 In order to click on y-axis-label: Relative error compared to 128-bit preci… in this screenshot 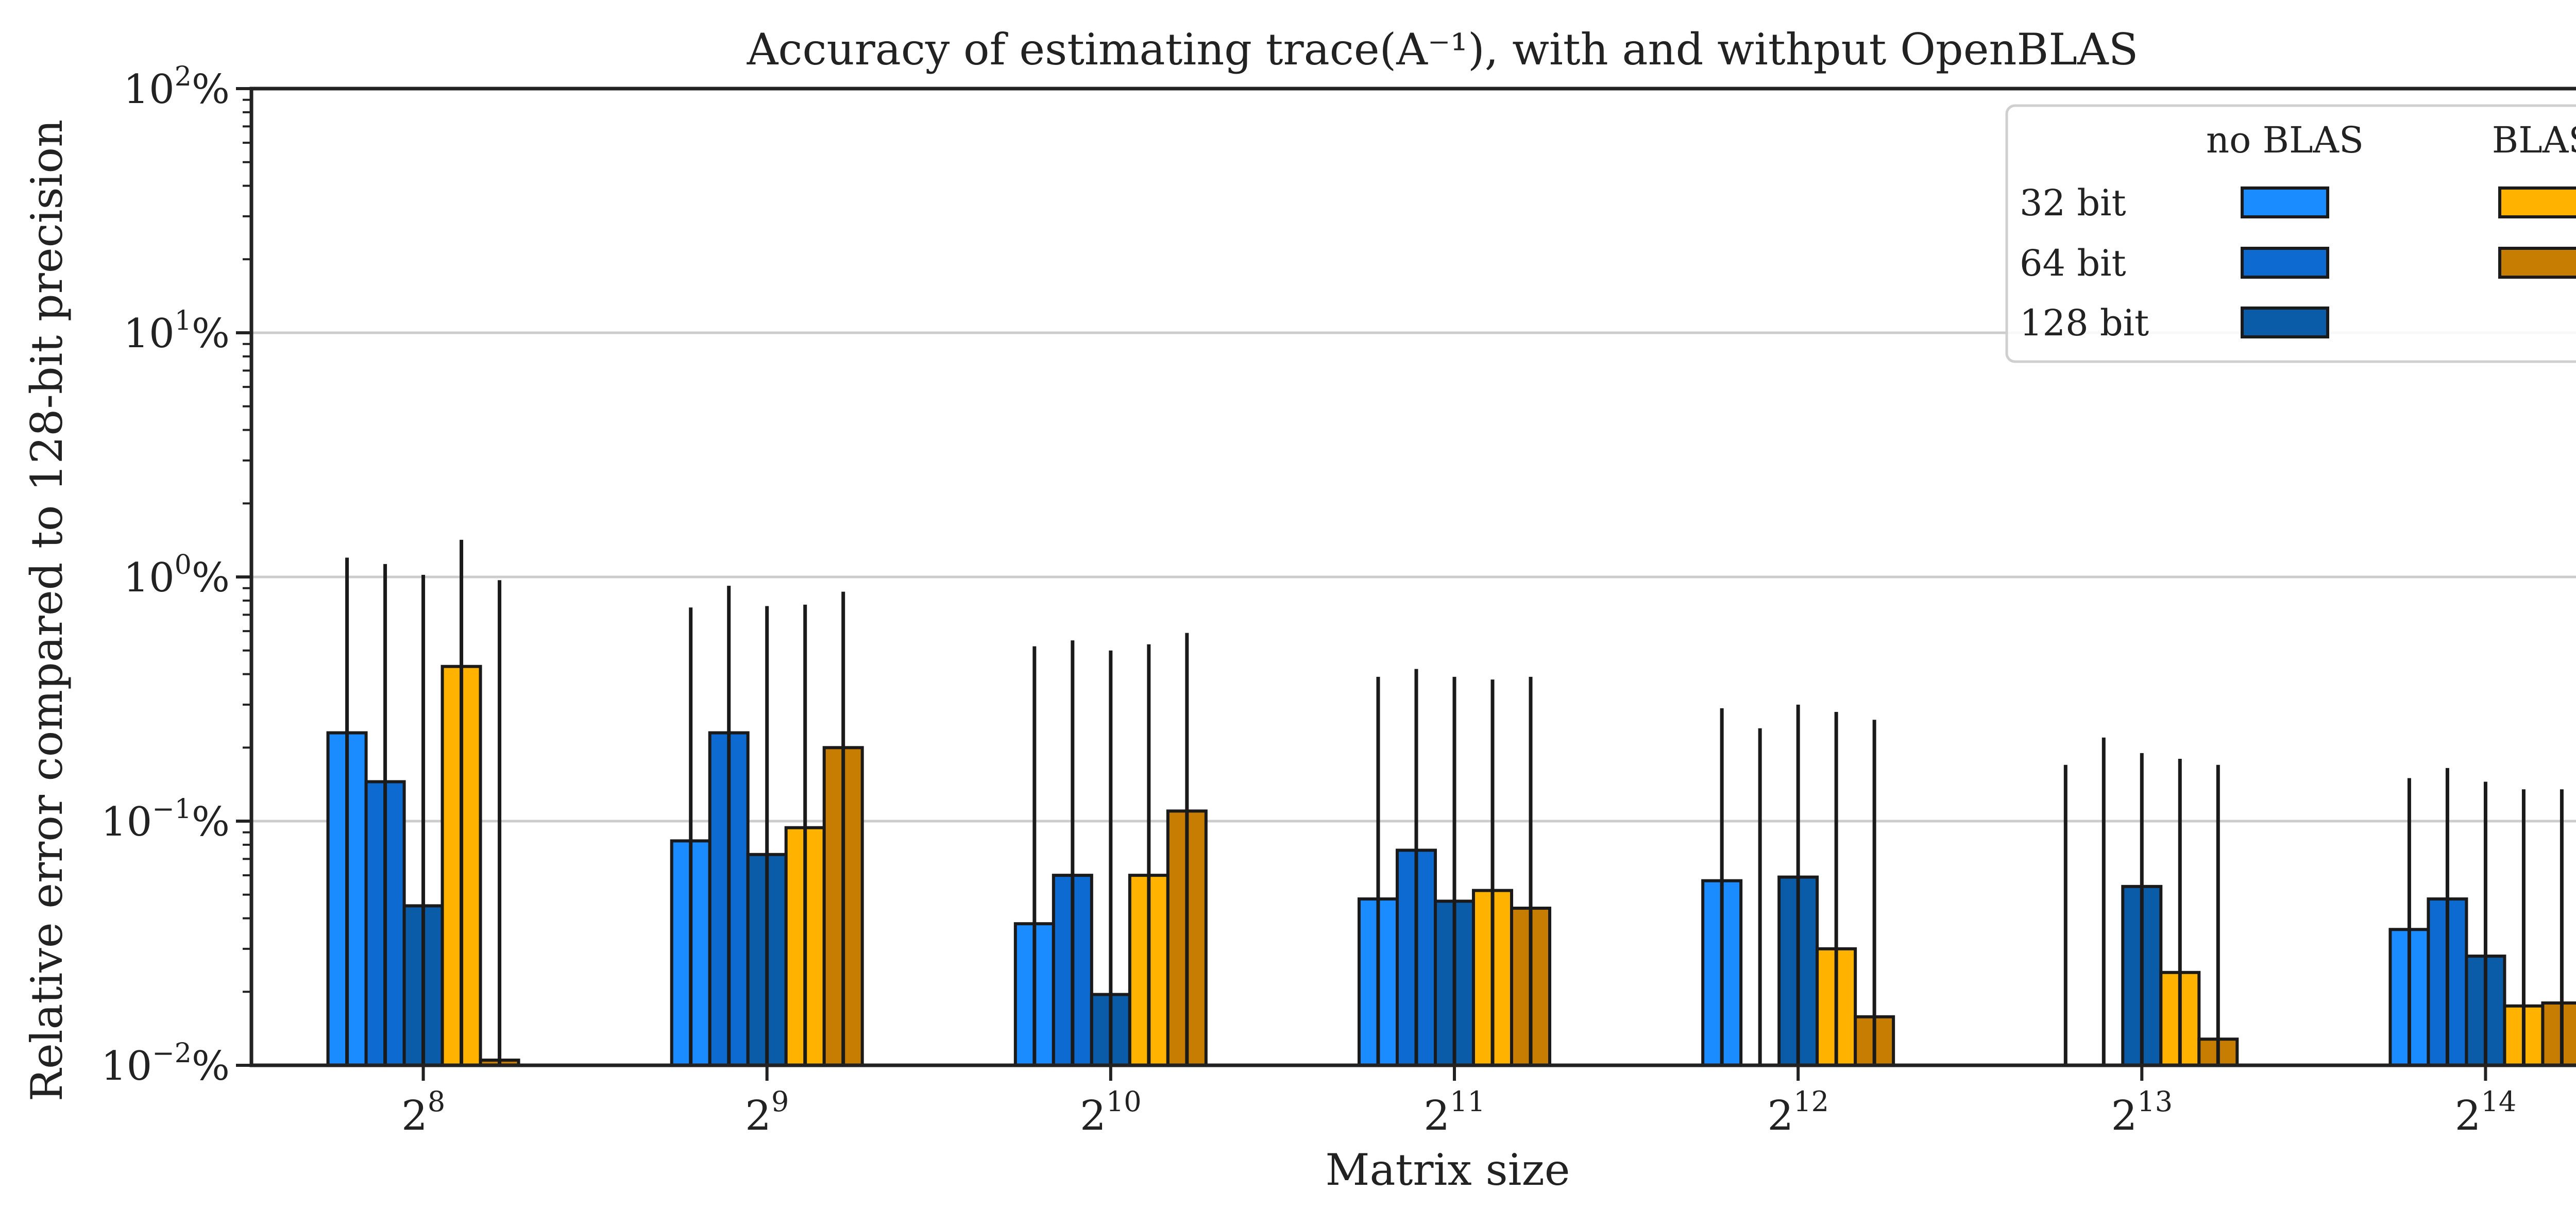, I will do `click(47, 610)`.